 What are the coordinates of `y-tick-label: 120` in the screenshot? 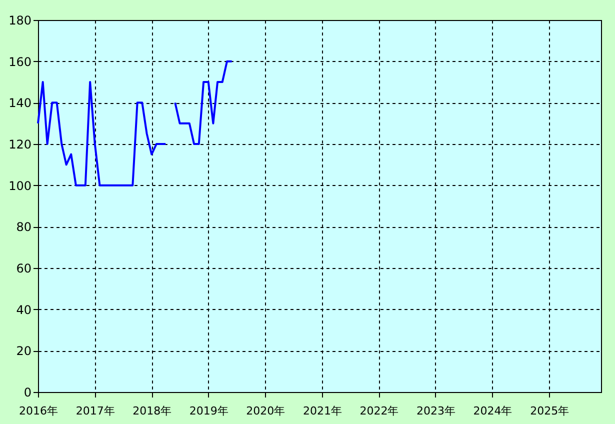 It's located at (20, 145).